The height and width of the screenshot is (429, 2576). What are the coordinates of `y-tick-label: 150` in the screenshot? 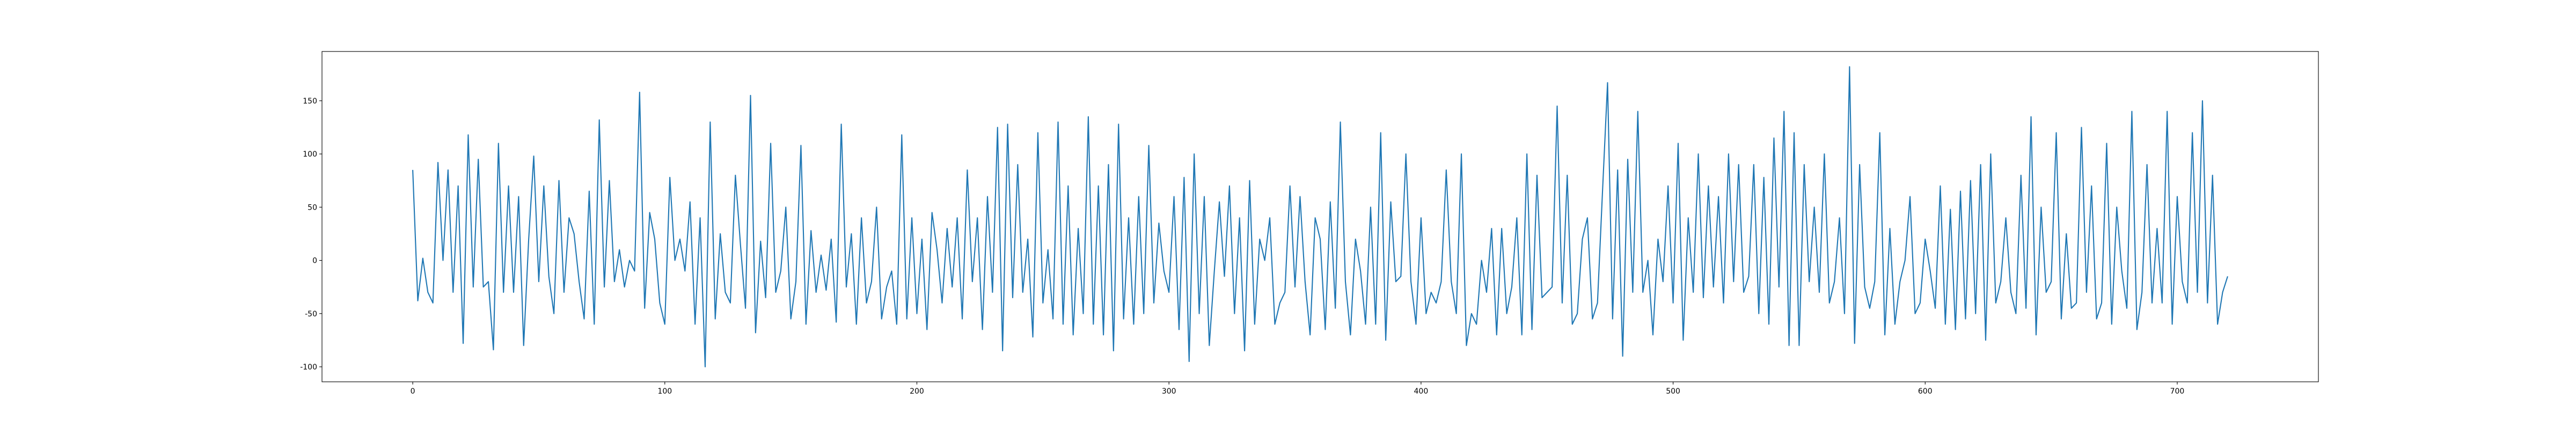 It's located at (310, 101).